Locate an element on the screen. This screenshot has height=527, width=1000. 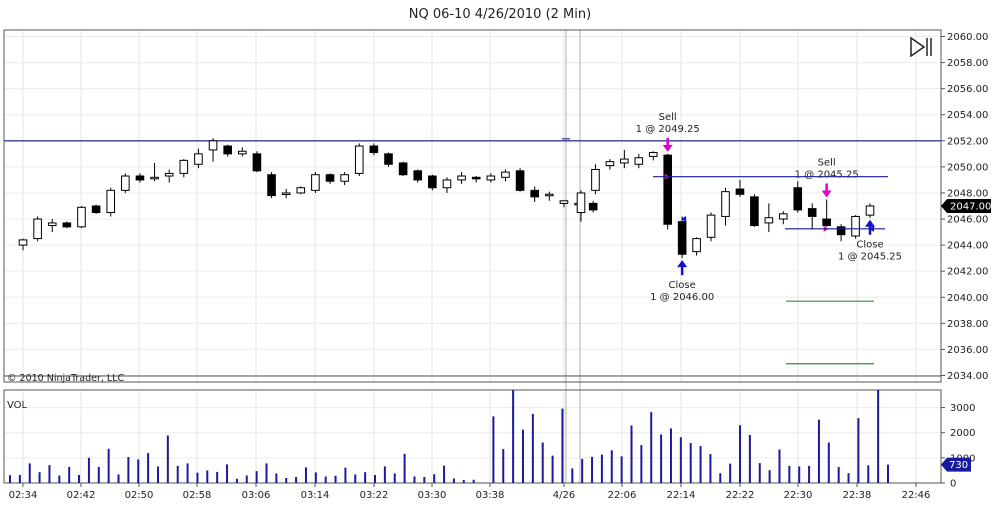
play-to-end-icon is located at coordinates (921, 47).